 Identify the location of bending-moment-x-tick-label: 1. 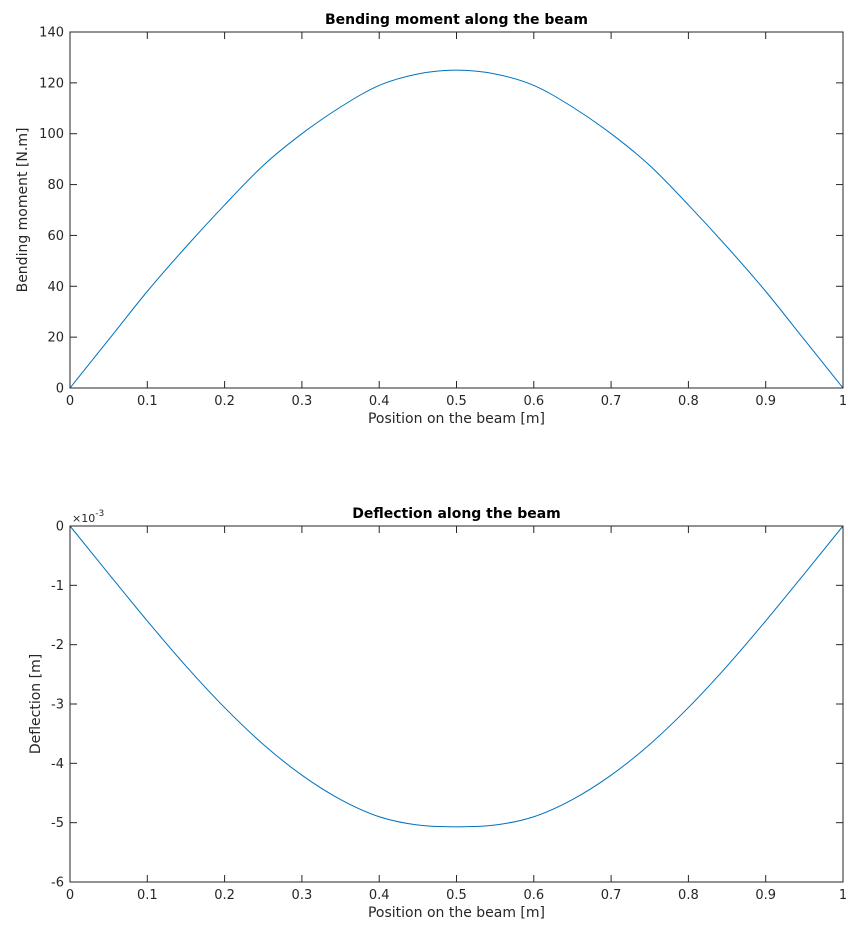
(843, 401).